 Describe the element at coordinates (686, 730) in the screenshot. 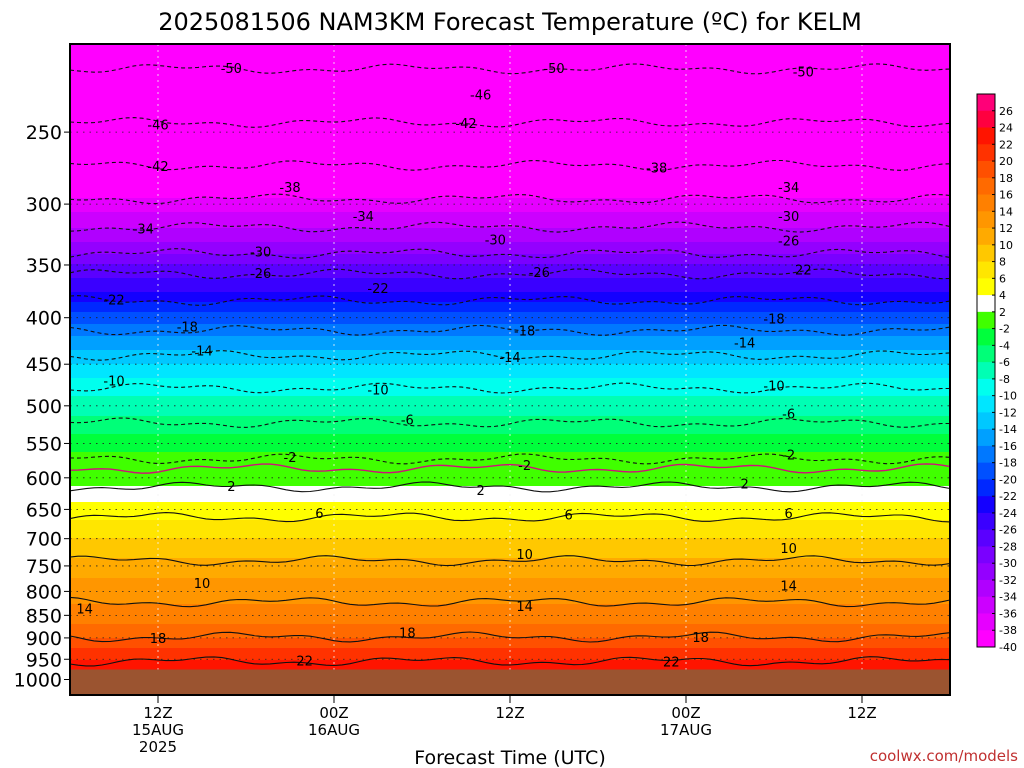

I see `time-tick-label: 17AUG` at that location.